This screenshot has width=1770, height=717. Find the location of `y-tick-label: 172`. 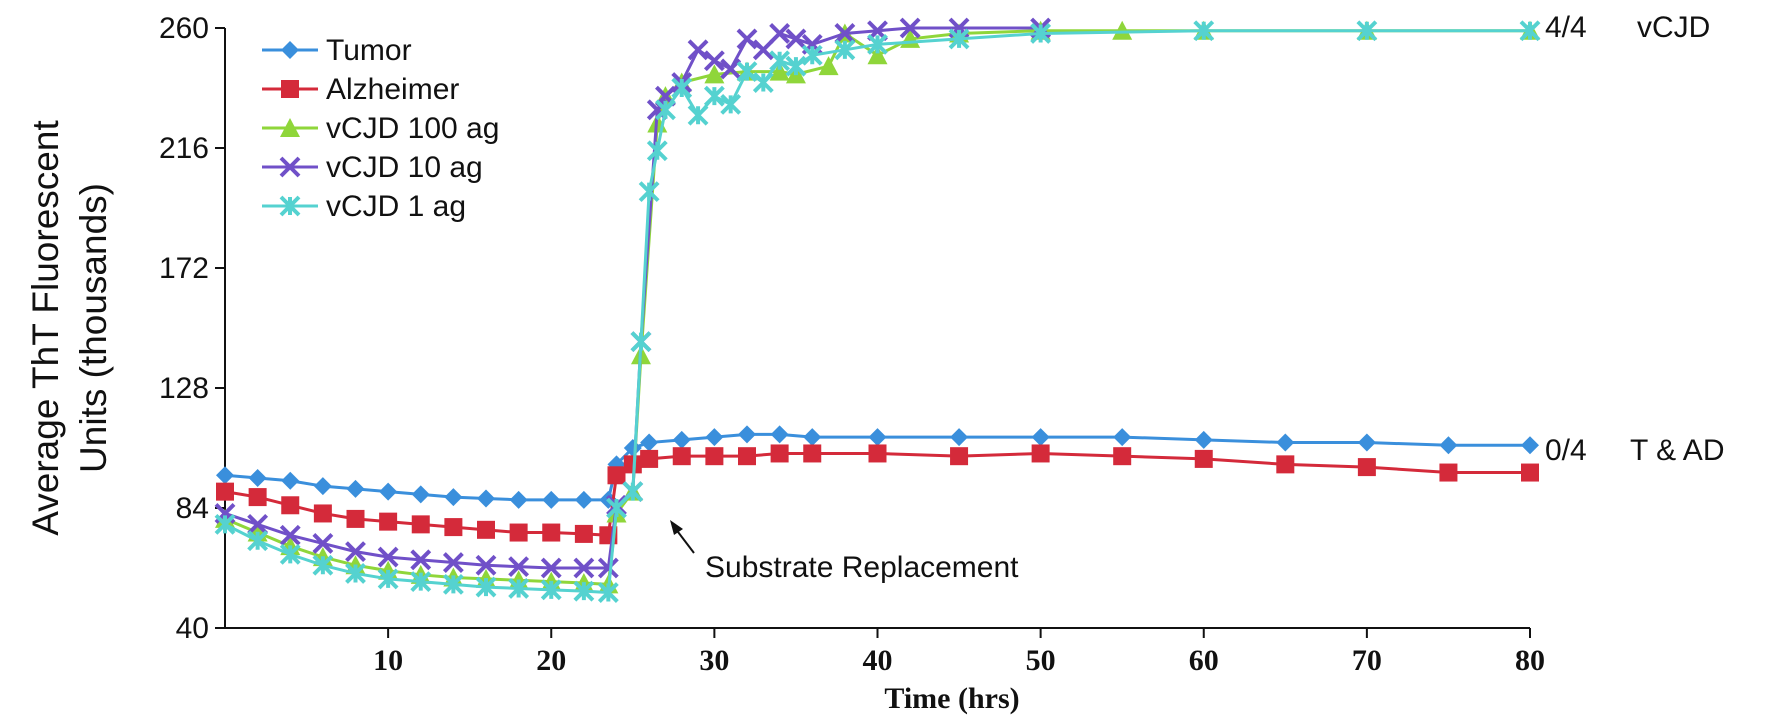

y-tick-label: 172 is located at coordinates (184, 268).